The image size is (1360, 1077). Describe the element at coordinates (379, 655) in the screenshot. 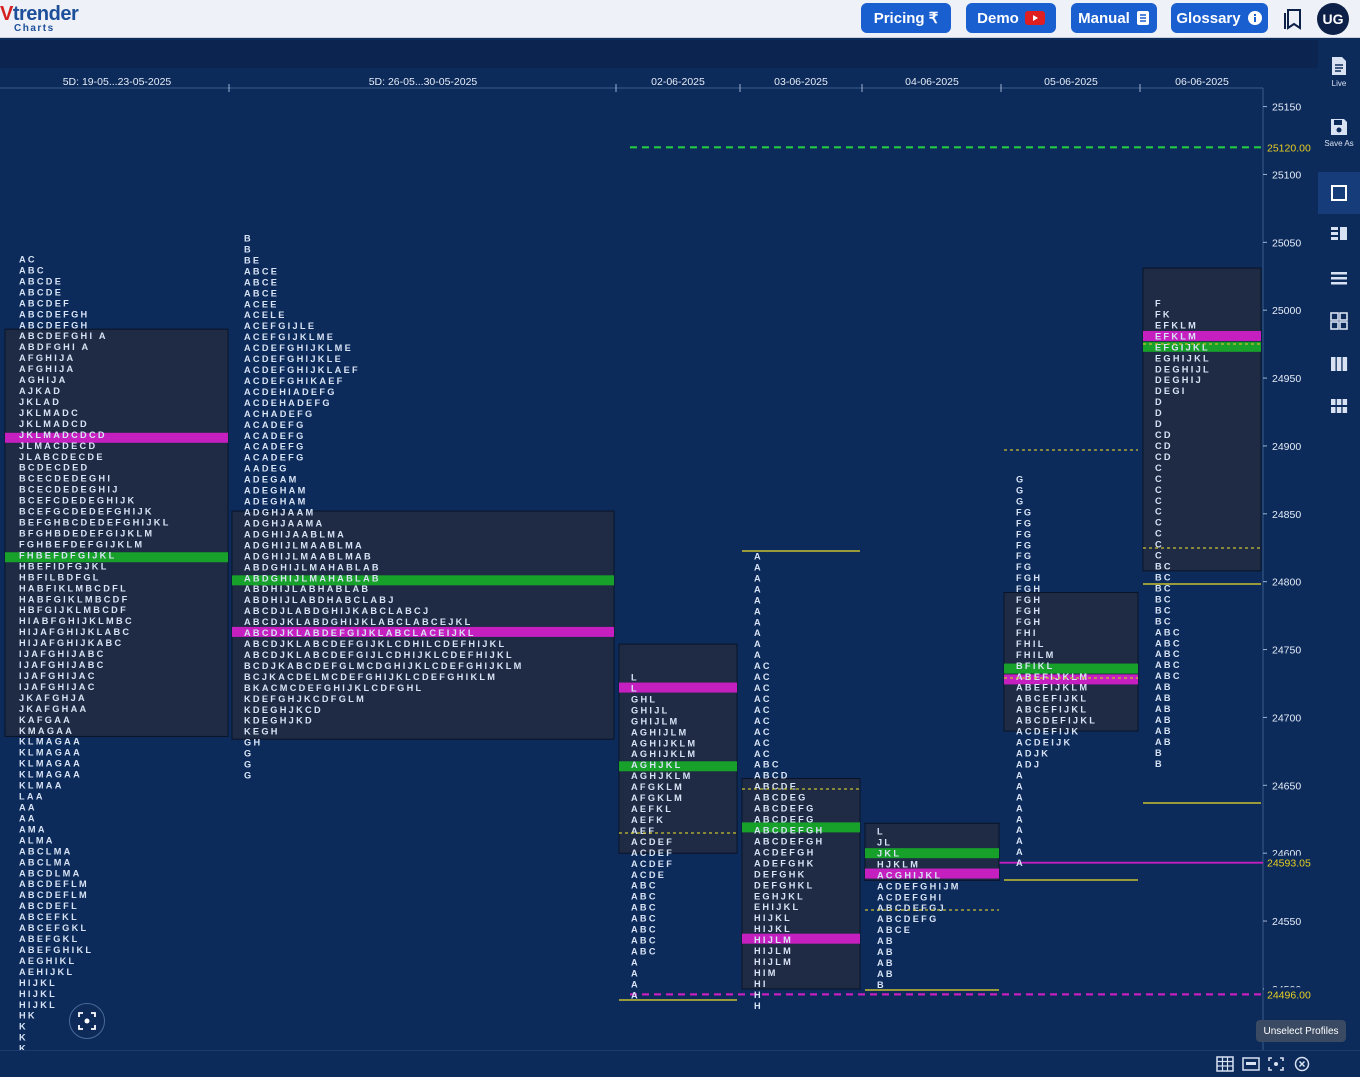

I see `tpo-row: ABCDJKLABCDEFGIJLCDHIJKLCDEFHIJKL` at that location.